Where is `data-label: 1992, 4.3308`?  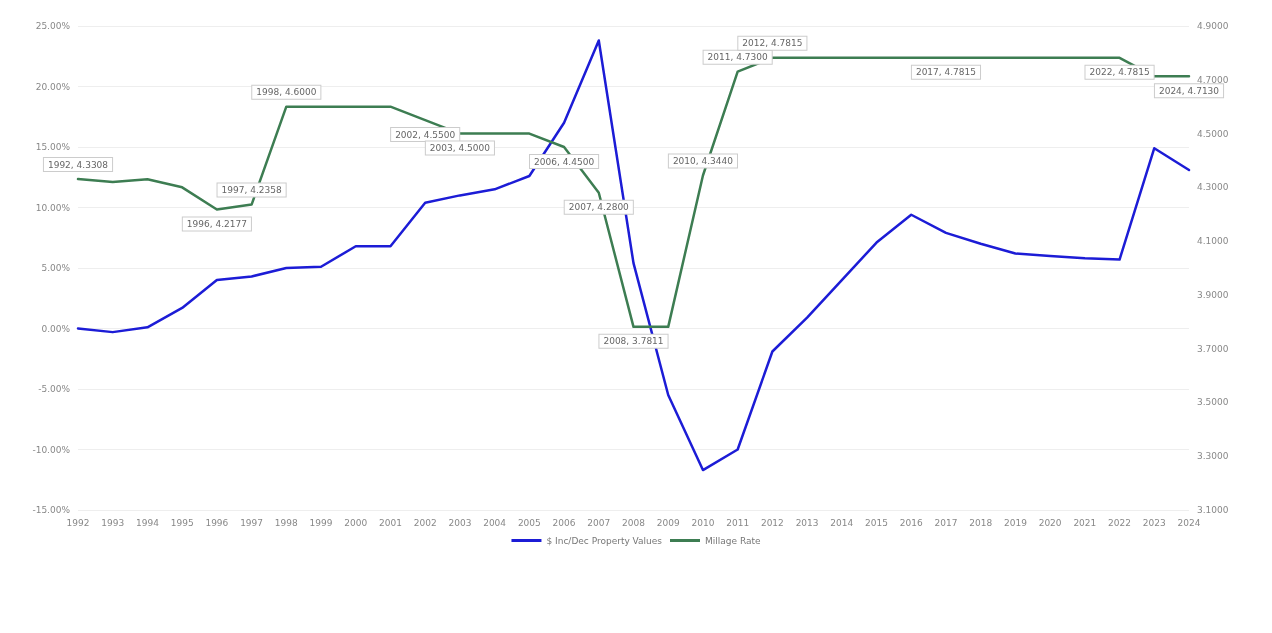
data-label: 1992, 4.3308 is located at coordinates (78, 164).